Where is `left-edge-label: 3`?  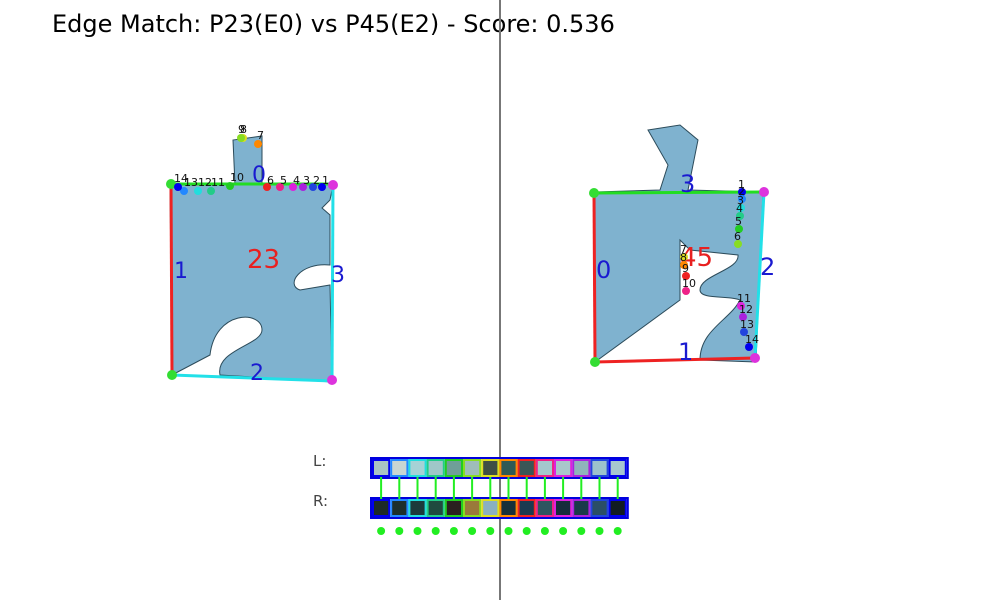 left-edge-label: 3 is located at coordinates (338, 275).